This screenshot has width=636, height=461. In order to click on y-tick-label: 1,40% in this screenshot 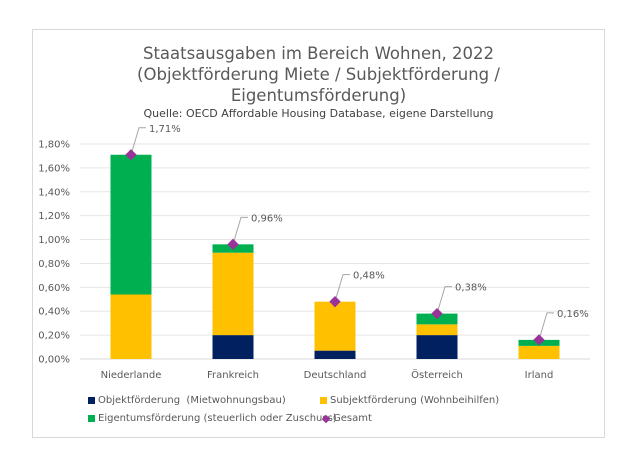, I will do `click(54, 192)`.